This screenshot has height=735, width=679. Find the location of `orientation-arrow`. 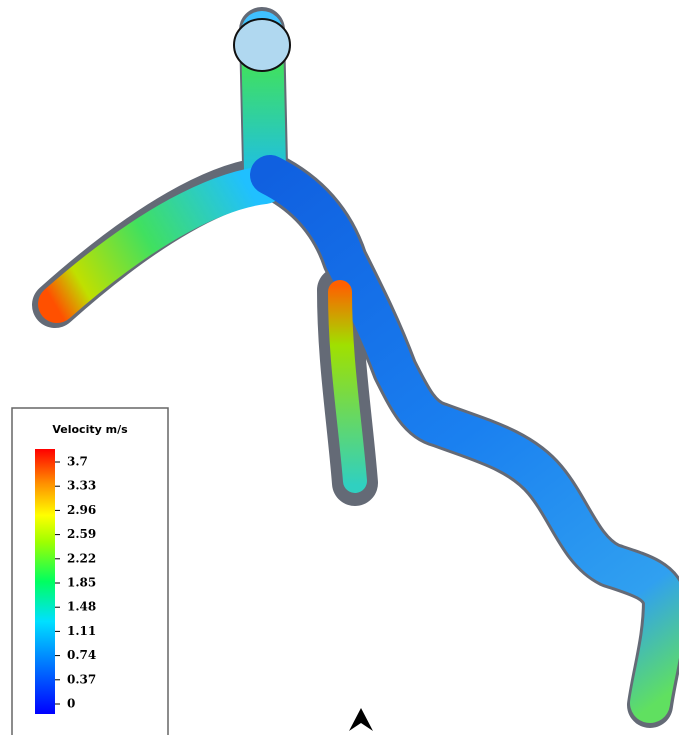

orientation-arrow is located at coordinates (361, 719).